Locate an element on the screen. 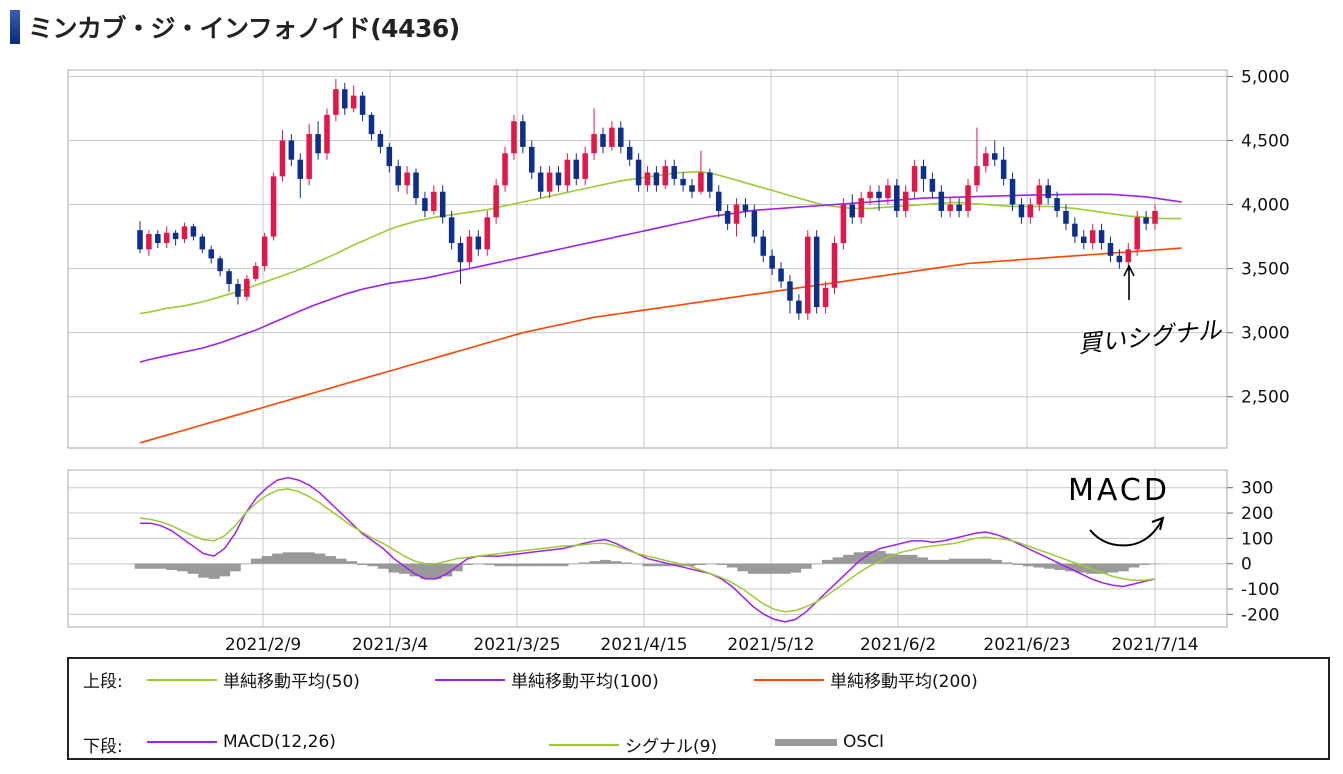 The height and width of the screenshot is (774, 1343). x-tick-label: 2021/2/9 is located at coordinates (263, 645).